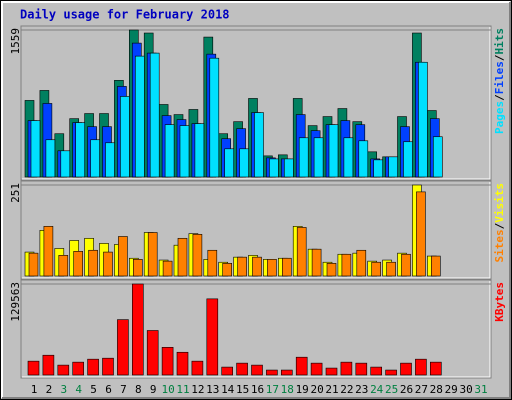 The height and width of the screenshot is (400, 512). I want to click on x-tick-label: 26, so click(406, 389).